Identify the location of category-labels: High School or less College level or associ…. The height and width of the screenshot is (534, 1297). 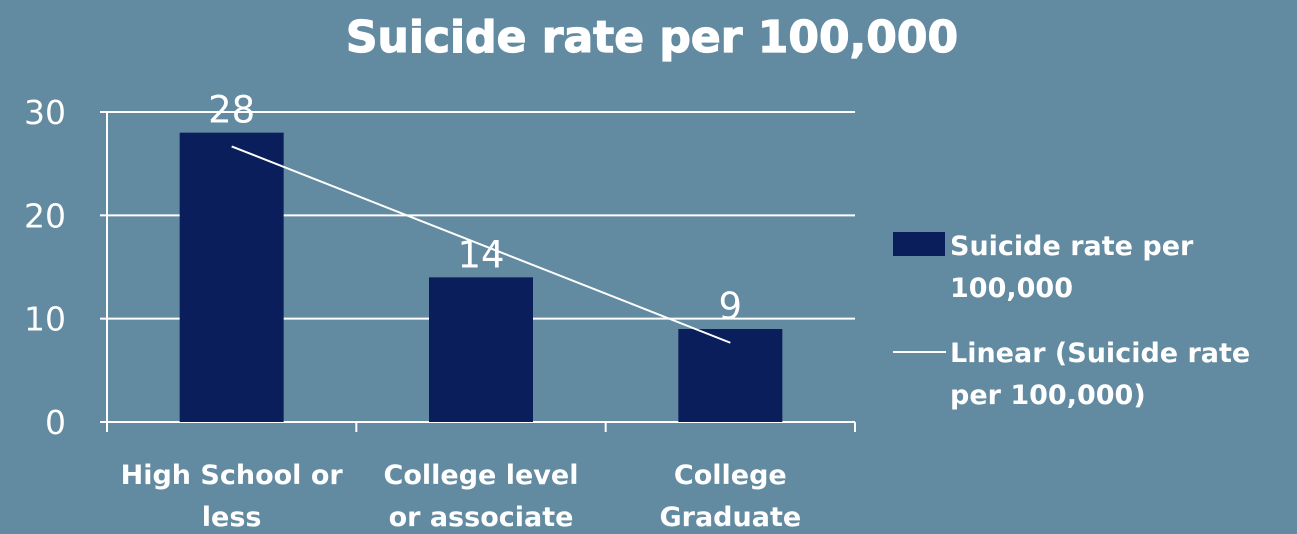
(461, 496).